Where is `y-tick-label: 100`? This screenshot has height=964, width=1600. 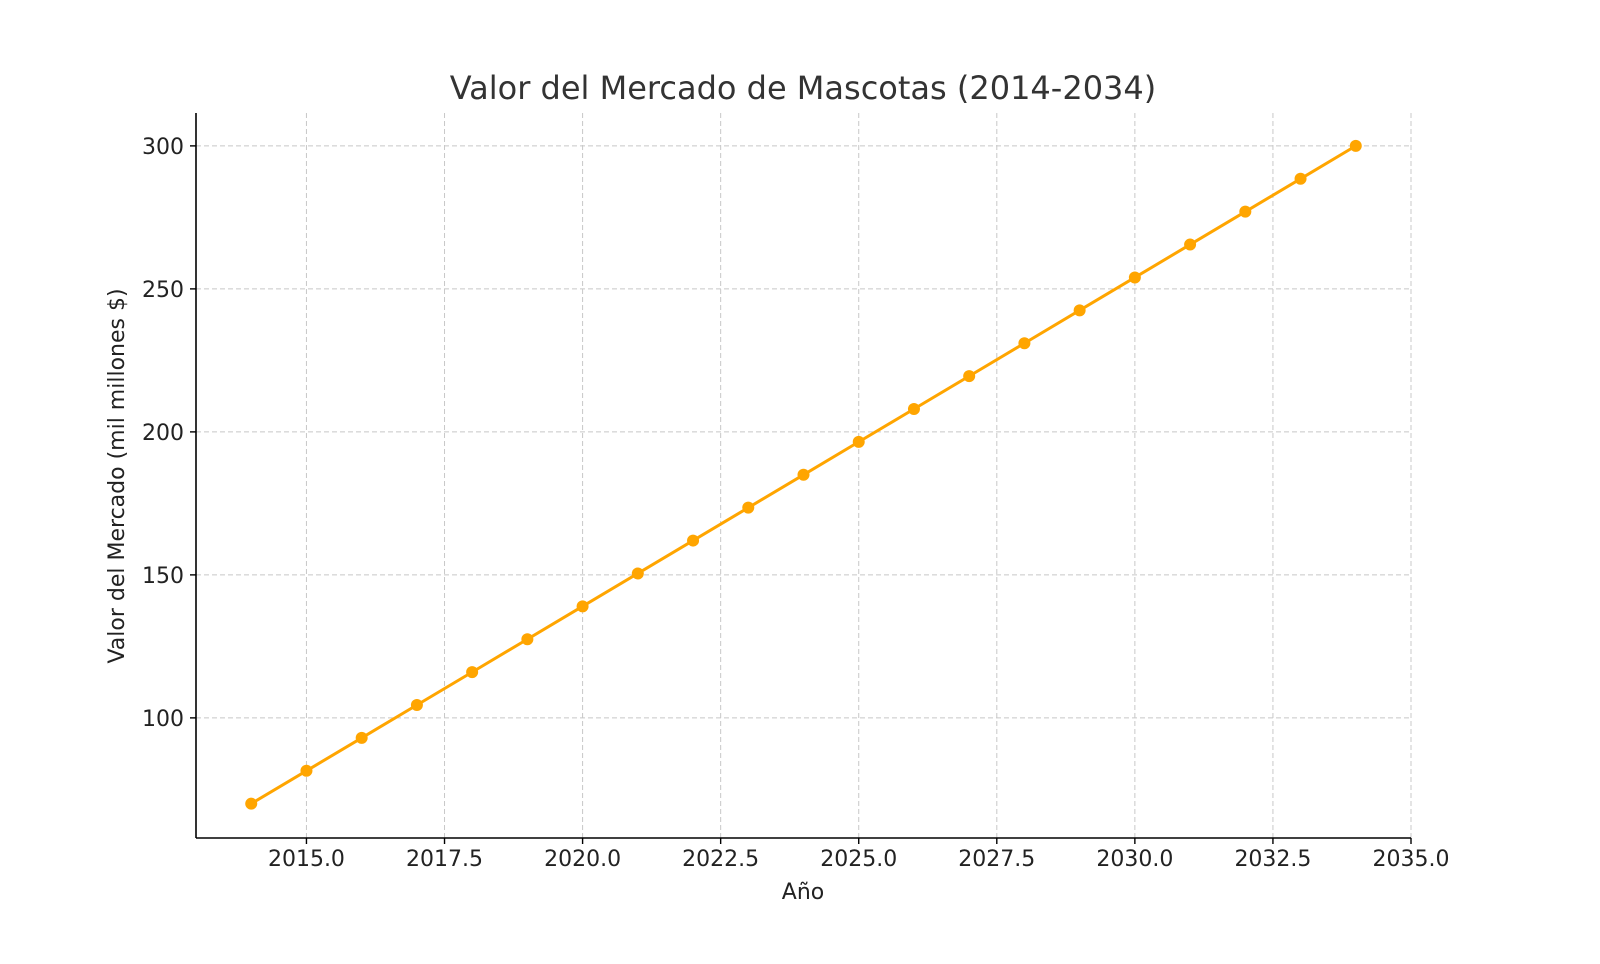
y-tick-label: 100 is located at coordinates (163, 719).